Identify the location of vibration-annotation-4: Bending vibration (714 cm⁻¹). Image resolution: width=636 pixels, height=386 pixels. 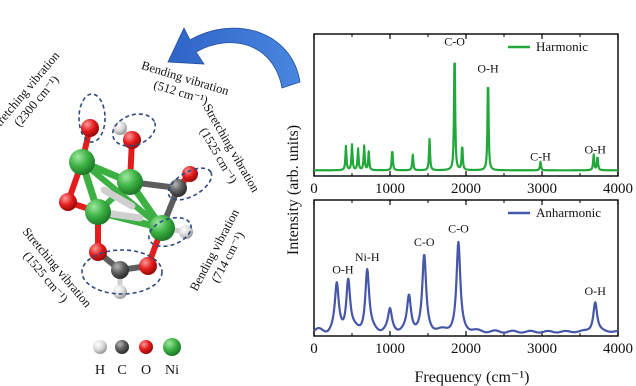
(217, 249).